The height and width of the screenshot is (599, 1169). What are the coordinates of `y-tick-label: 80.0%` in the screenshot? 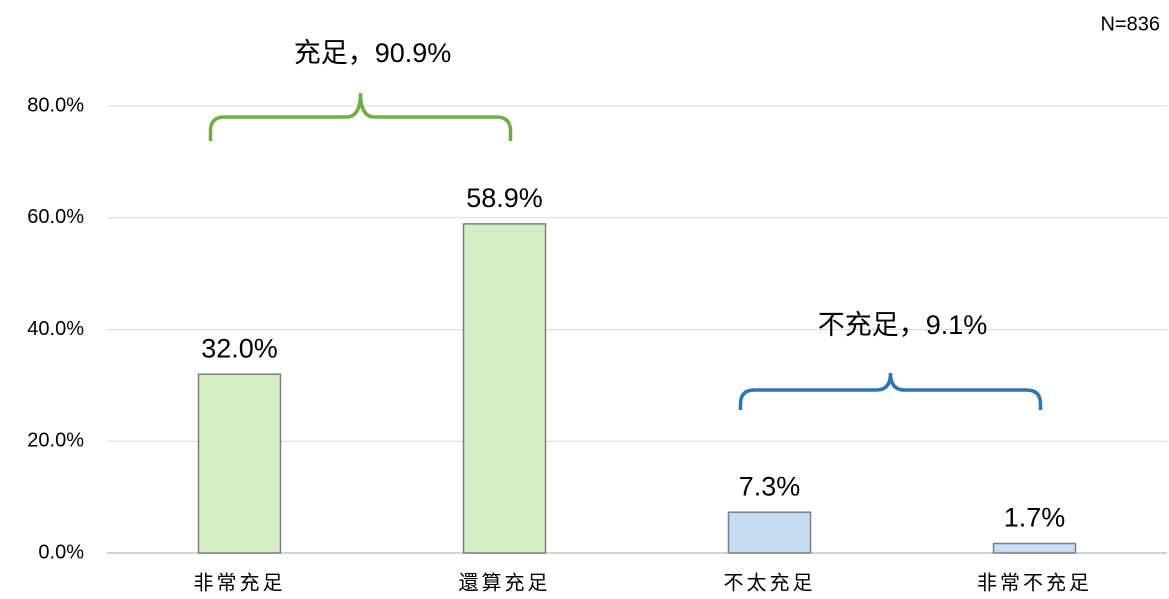 It's located at (55, 105).